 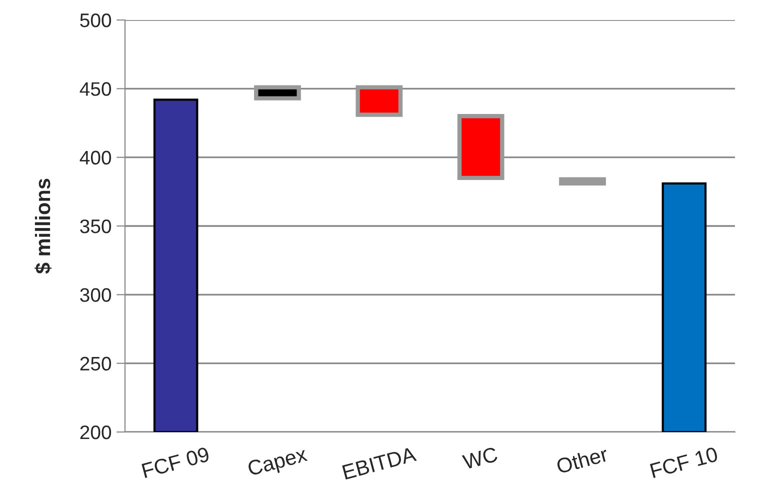 What do you see at coordinates (176, 462) in the screenshot?
I see `x-tick-label: FCF 09` at bounding box center [176, 462].